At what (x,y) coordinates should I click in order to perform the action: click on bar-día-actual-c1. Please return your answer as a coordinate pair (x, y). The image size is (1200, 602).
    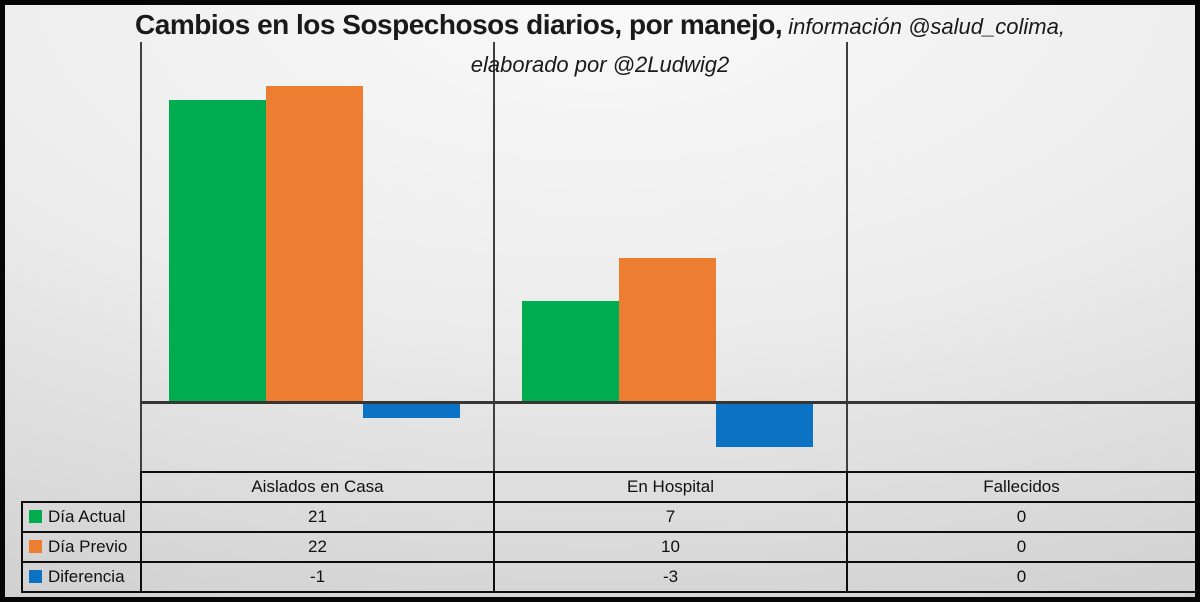
    Looking at the image, I should click on (570, 351).